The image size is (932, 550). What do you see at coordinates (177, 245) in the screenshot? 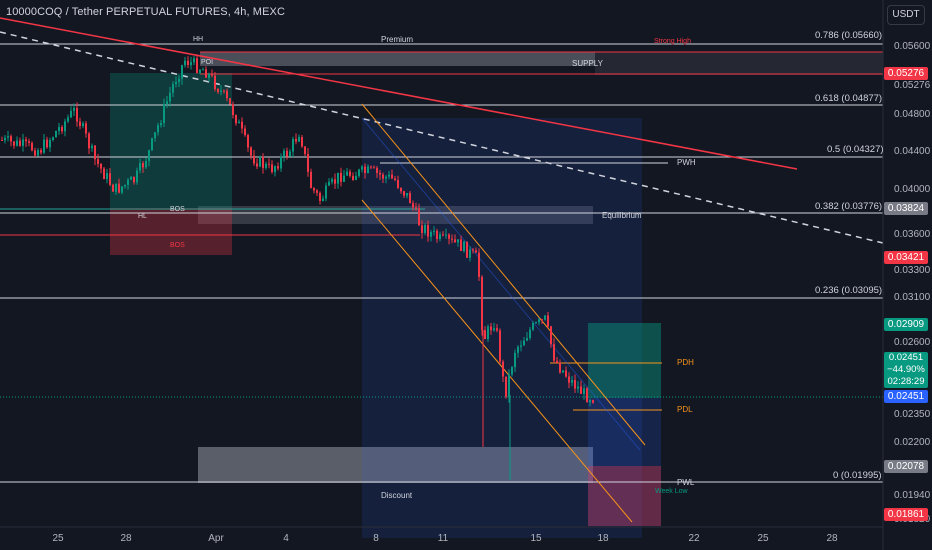
I see `bos-label-2: BOS` at bounding box center [177, 245].